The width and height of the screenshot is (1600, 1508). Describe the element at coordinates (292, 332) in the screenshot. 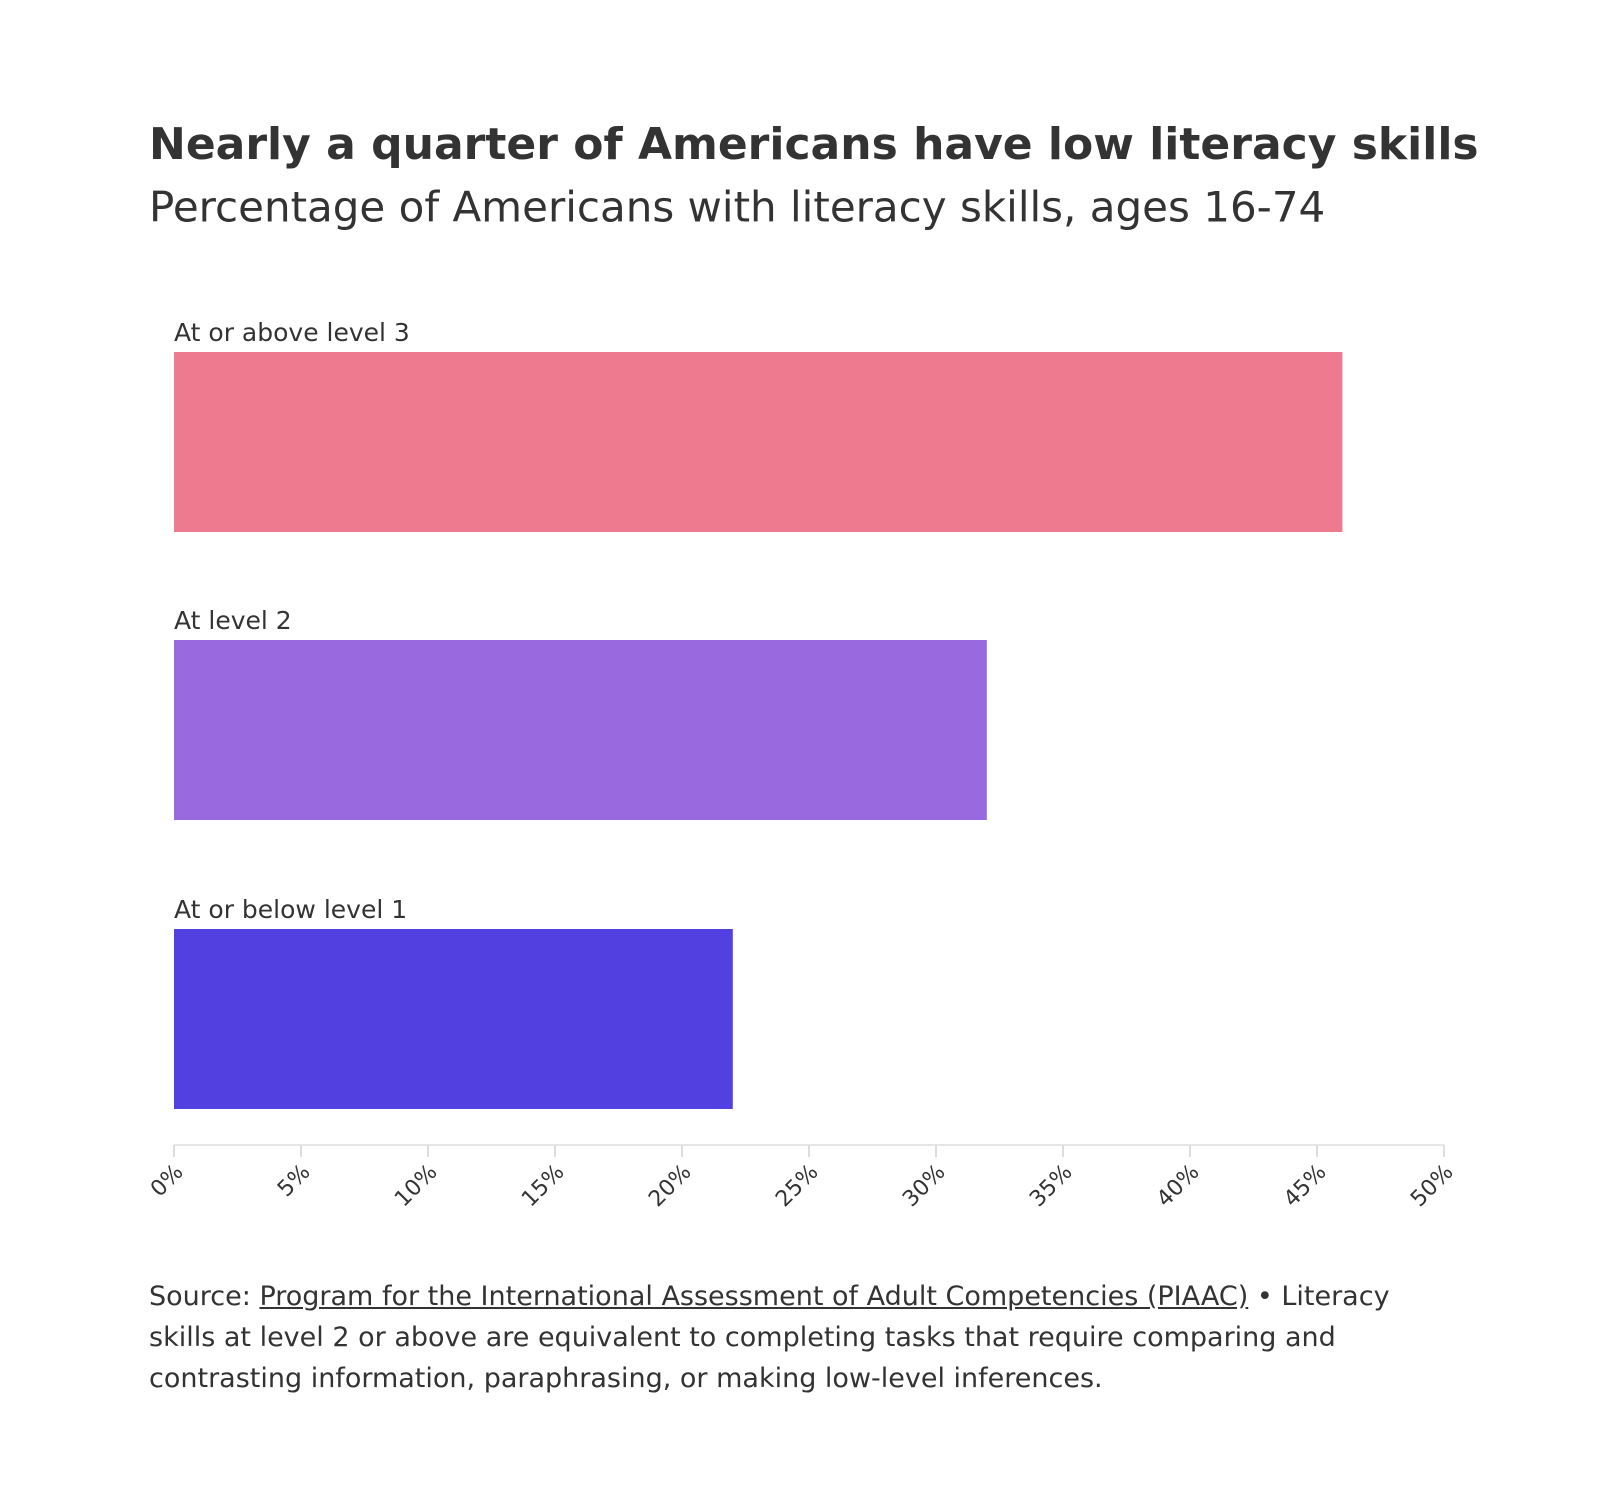

I see `category-label: At or above level 3` at that location.